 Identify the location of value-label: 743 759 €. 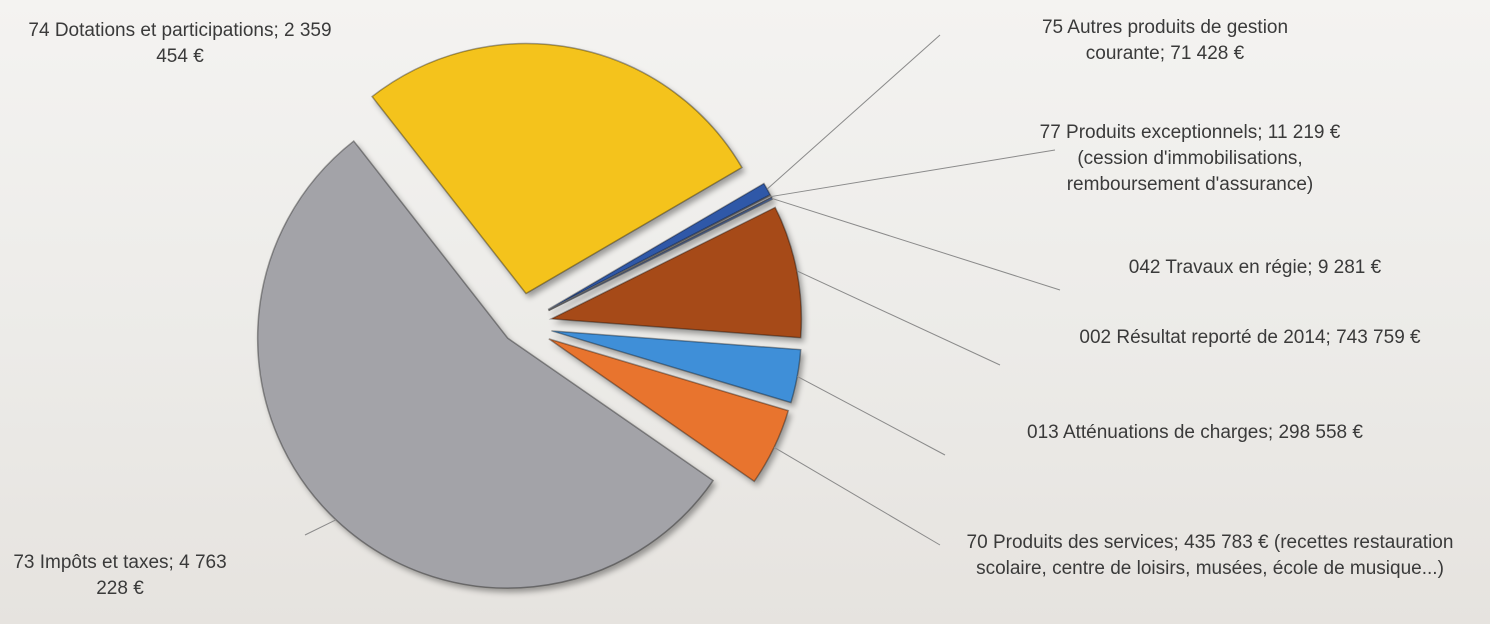
(1378, 337).